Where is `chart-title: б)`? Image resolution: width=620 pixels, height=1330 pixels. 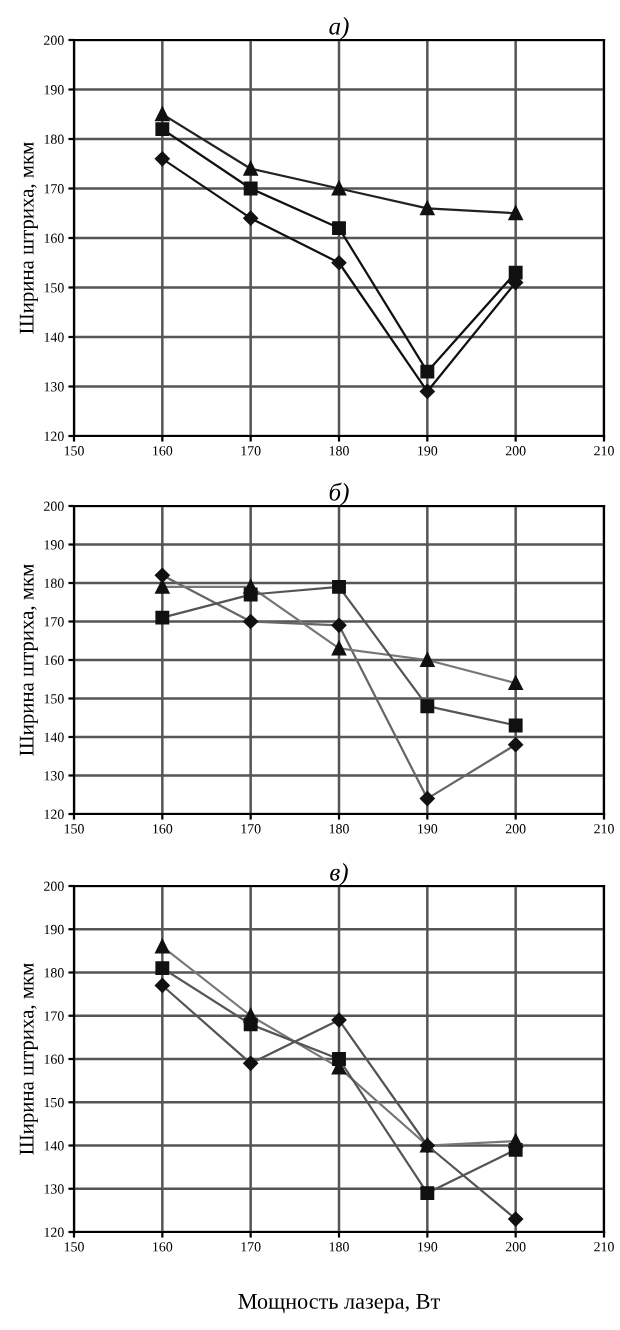
chart-title: б) is located at coordinates (339, 494).